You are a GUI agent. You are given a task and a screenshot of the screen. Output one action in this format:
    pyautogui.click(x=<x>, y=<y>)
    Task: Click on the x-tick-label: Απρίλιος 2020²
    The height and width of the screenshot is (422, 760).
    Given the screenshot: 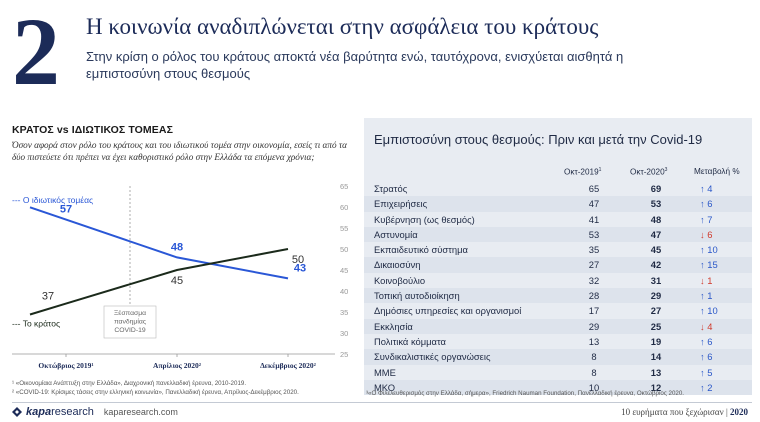 What is the action you would take?
    pyautogui.click(x=177, y=365)
    